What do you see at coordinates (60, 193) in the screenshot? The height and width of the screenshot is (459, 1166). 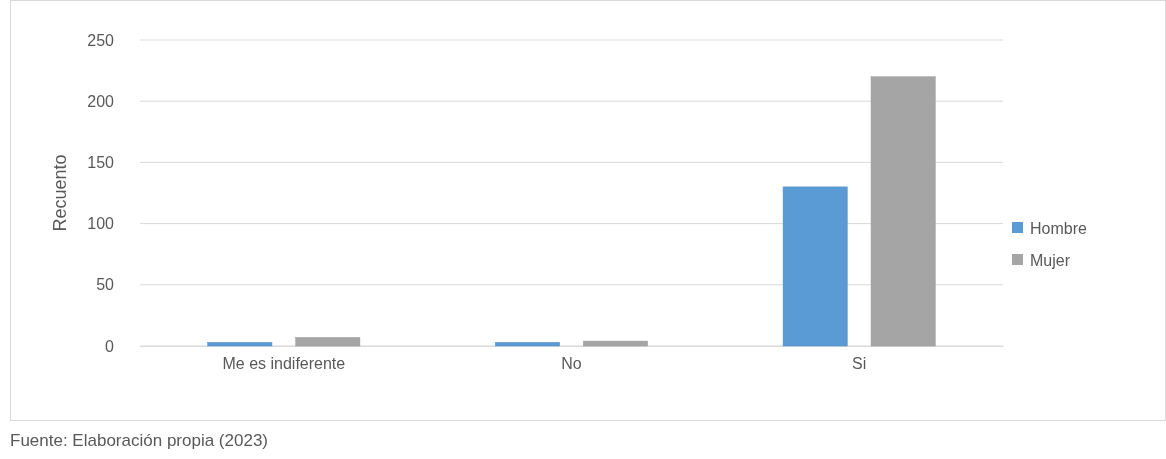 I see `y-axis-title: Recuento` at bounding box center [60, 193].